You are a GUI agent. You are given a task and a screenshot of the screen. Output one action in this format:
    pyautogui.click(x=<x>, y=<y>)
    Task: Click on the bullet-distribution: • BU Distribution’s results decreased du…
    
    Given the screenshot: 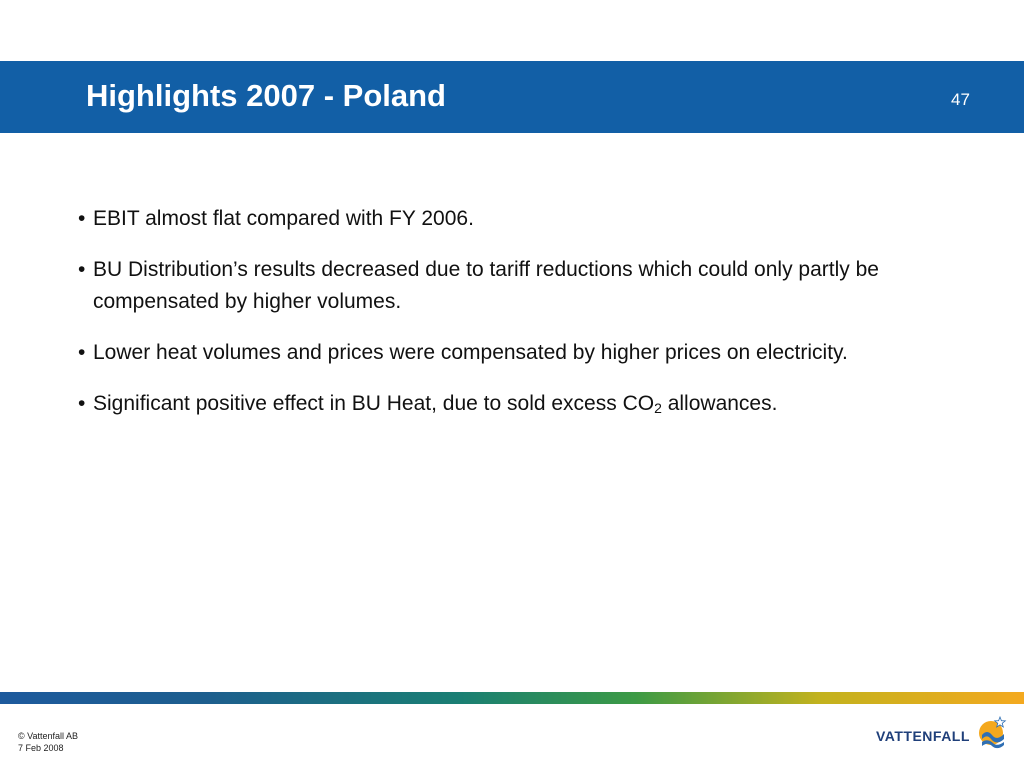 What is the action you would take?
    pyautogui.click(x=525, y=286)
    